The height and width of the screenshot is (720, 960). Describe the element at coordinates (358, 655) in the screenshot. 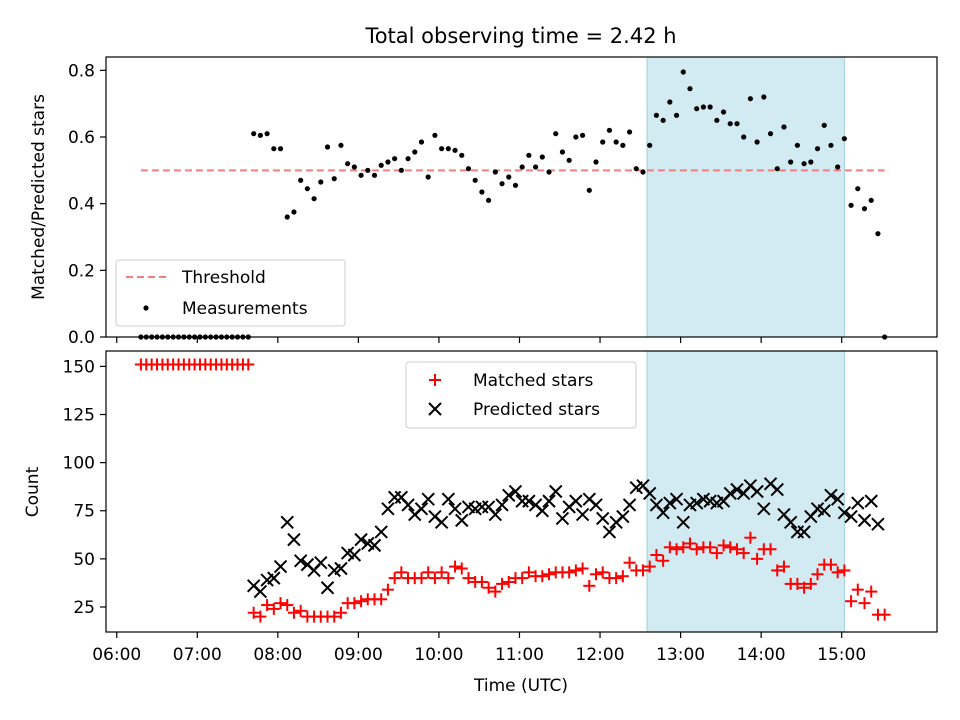

I see `count-xtick-label: 09:00` at that location.